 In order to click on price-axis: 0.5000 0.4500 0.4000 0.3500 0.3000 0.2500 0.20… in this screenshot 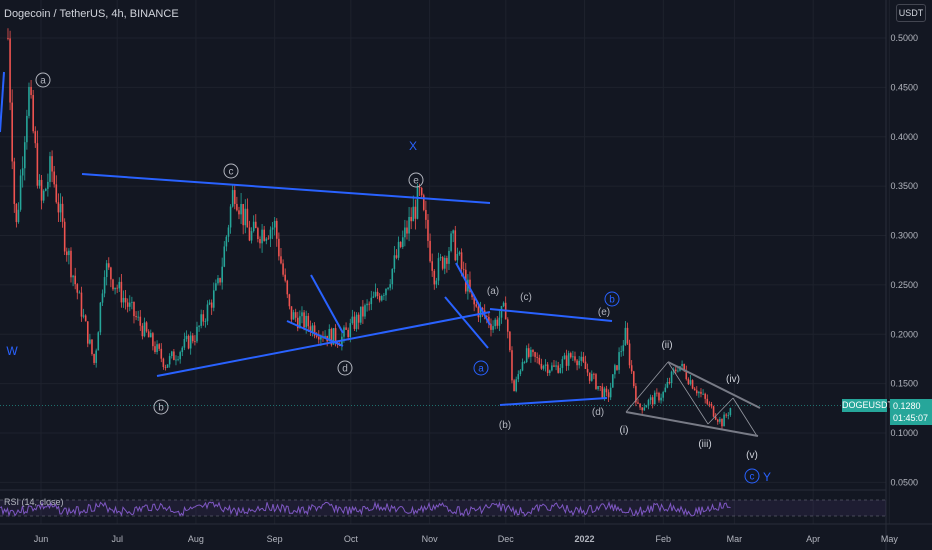, I will do `click(904, 260)`.